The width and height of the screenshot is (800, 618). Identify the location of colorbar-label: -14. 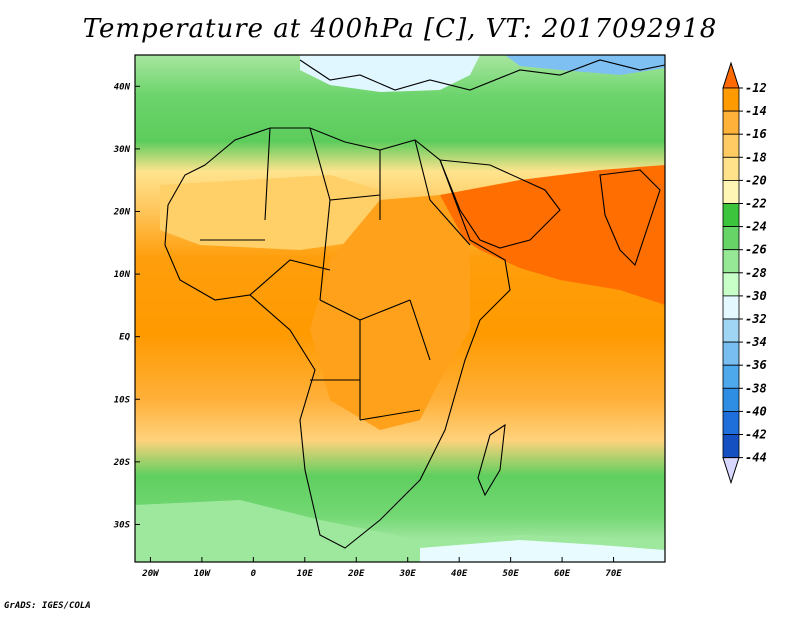
(756, 111).